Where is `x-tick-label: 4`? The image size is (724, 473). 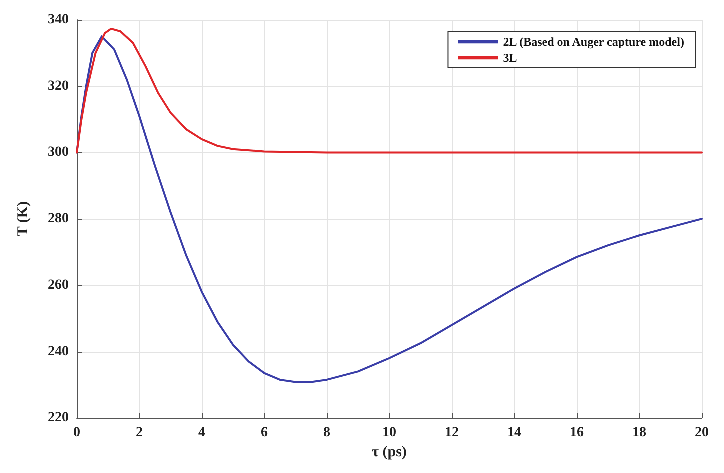
x-tick-label: 4 is located at coordinates (202, 433).